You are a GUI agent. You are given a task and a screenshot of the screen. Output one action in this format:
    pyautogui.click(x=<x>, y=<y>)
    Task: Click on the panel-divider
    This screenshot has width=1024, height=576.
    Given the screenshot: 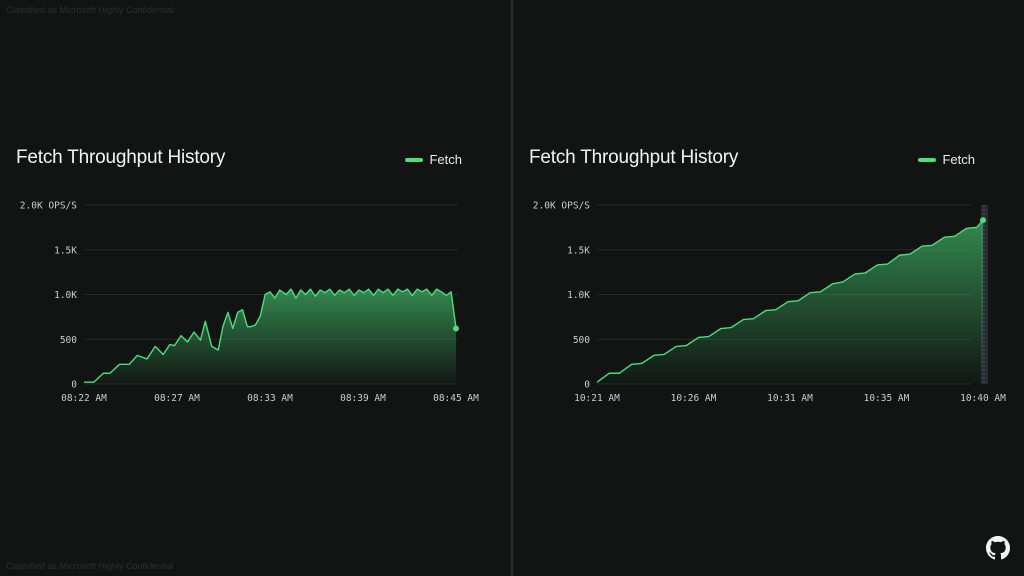 What is the action you would take?
    pyautogui.click(x=512, y=288)
    